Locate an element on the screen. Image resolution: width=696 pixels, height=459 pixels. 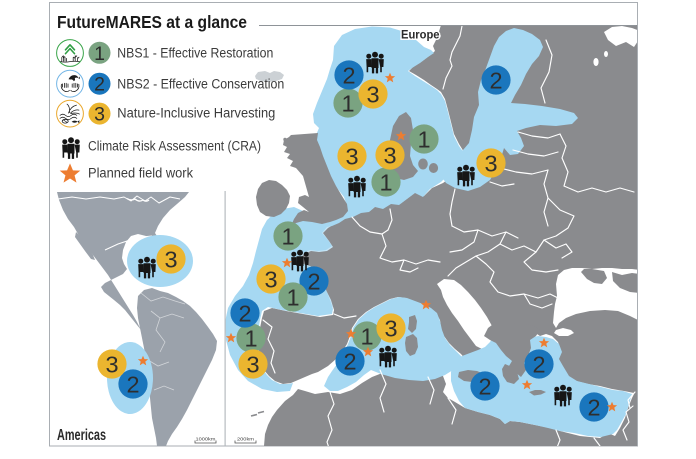
svg-text: Nature-Inclusive Harvesting is located at coordinates (196, 113).